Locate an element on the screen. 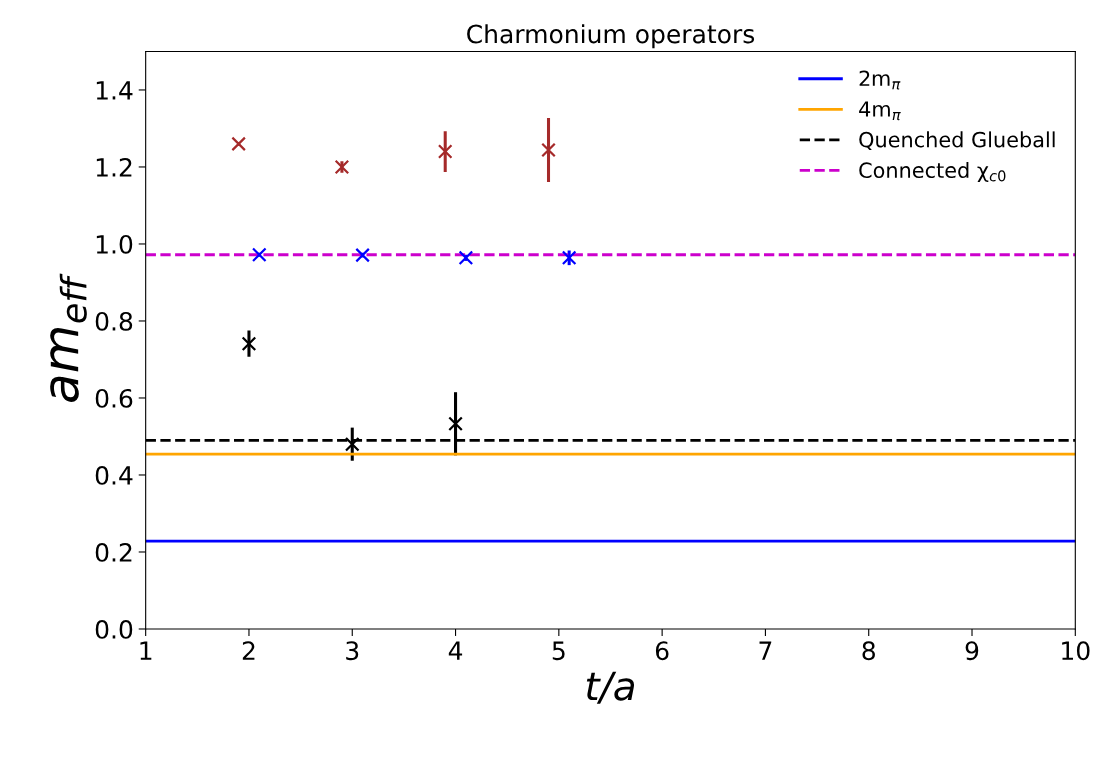  x-tick-label: 3 is located at coordinates (352, 651).